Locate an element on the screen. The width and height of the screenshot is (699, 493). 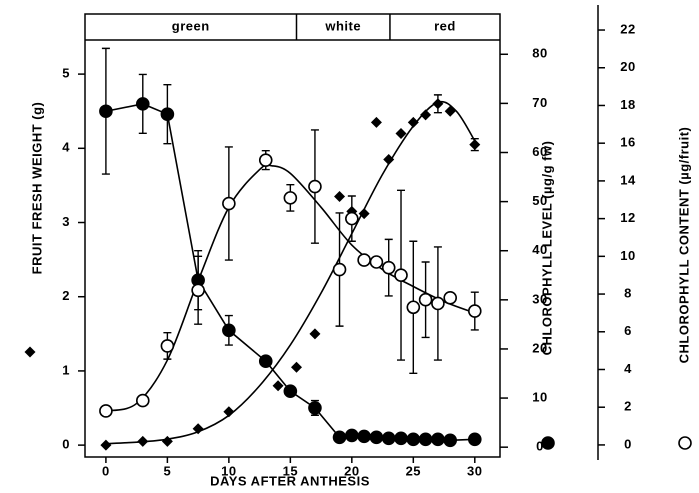
y3-tick-label: 0 is located at coordinates (628, 443).